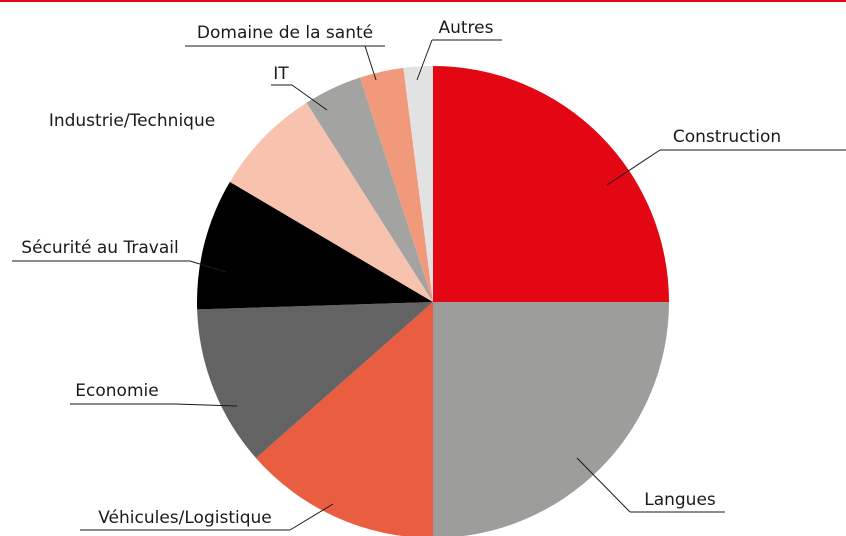  What do you see at coordinates (423, 1) in the screenshot?
I see `top-rule` at bounding box center [423, 1].